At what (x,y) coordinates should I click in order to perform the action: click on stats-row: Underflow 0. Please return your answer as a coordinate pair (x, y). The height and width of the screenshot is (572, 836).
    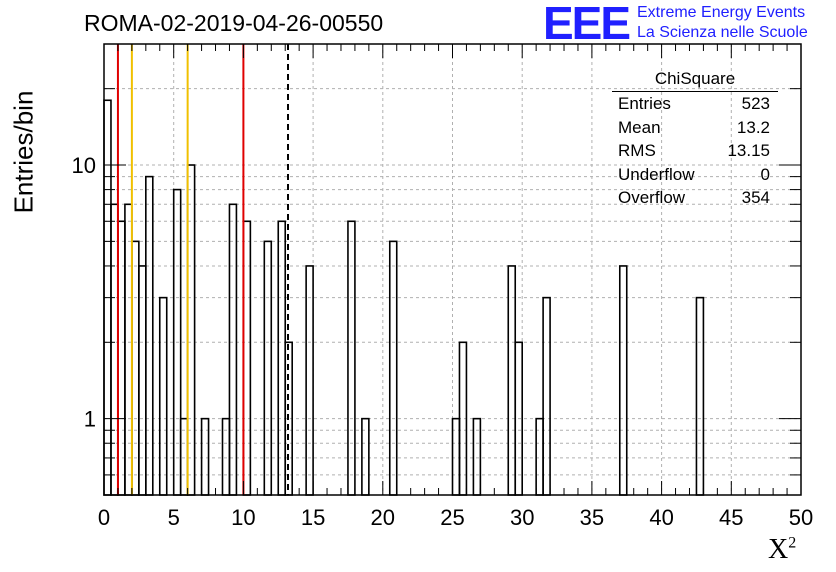
    Looking at the image, I should click on (695, 175).